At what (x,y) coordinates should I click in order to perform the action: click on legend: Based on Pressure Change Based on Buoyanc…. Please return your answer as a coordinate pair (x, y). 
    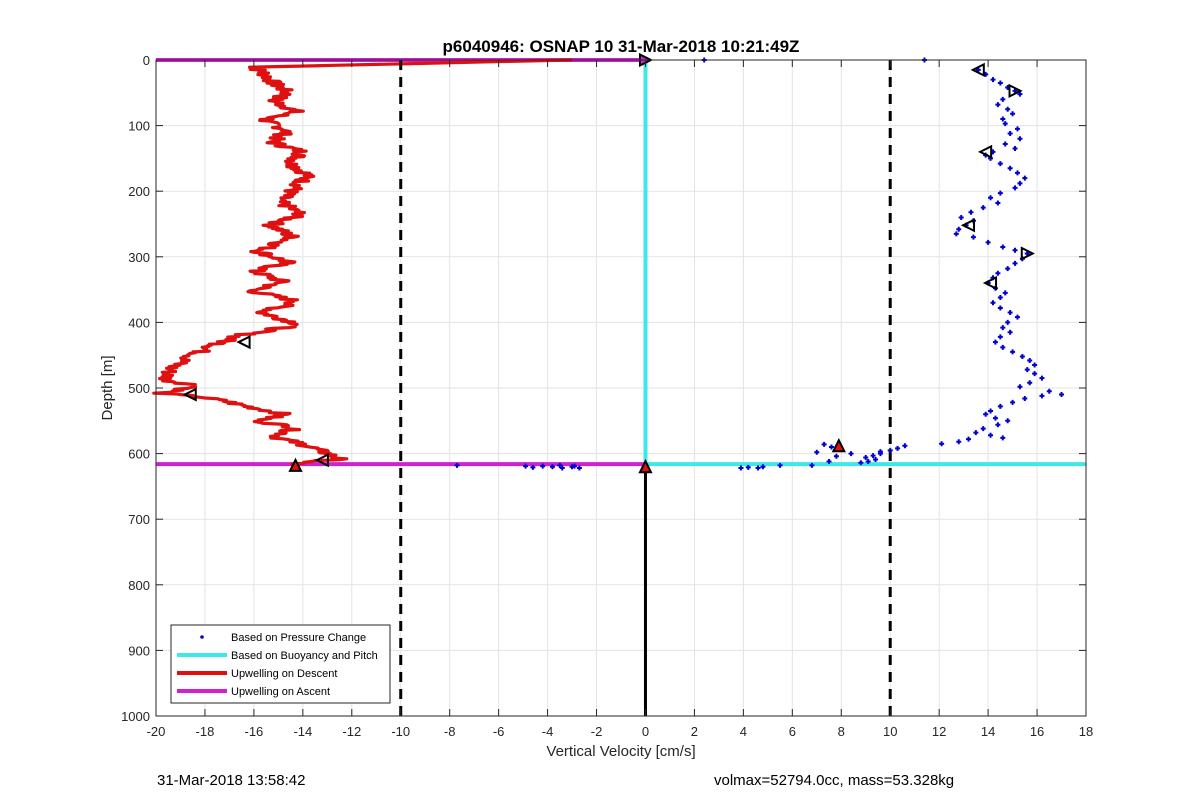
    Looking at the image, I should click on (280, 664).